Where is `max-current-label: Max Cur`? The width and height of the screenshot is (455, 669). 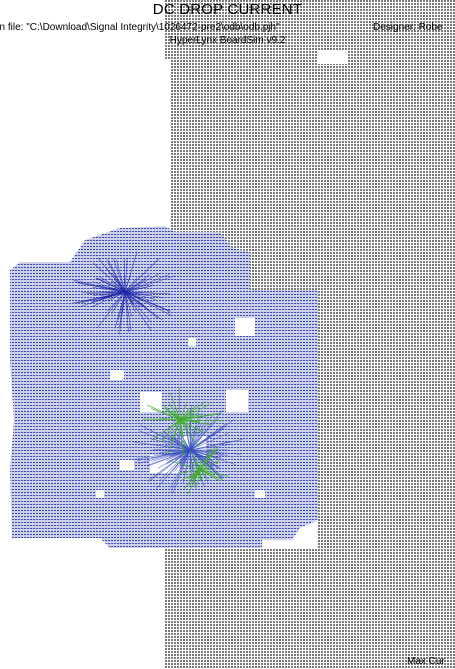 max-current-label: Max Cur is located at coordinates (426, 661).